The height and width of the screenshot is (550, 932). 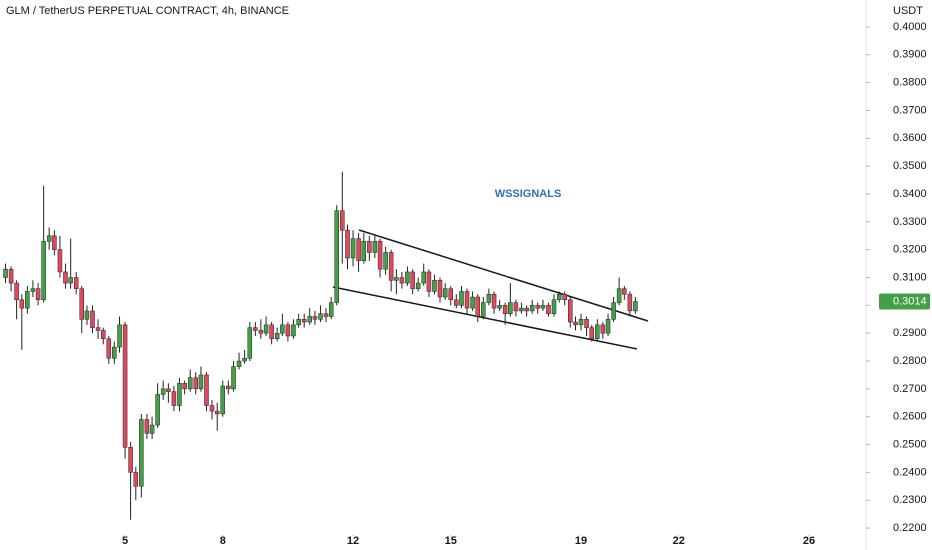 I want to click on last-price-box, so click(x=904, y=301).